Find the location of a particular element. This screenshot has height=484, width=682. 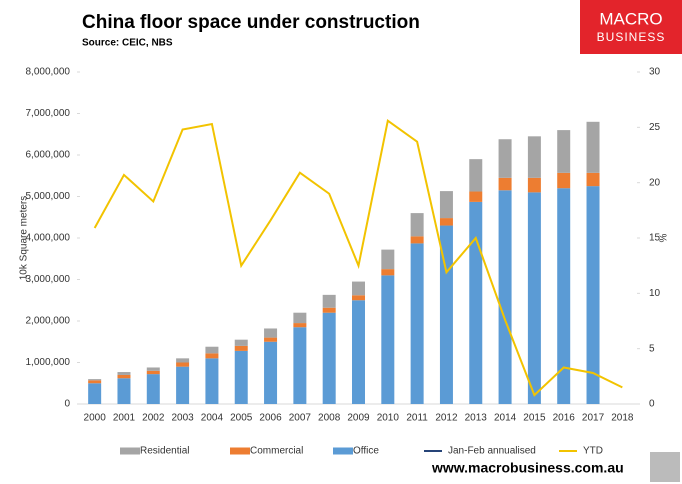

x-tick-label: 2004 is located at coordinates (212, 418).